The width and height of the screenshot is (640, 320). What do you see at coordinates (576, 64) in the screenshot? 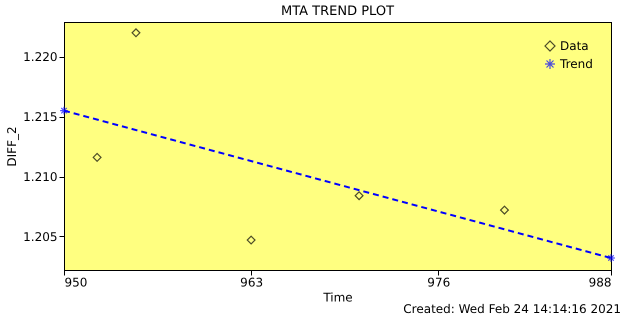
I see `legend-label: Trend` at bounding box center [576, 64].